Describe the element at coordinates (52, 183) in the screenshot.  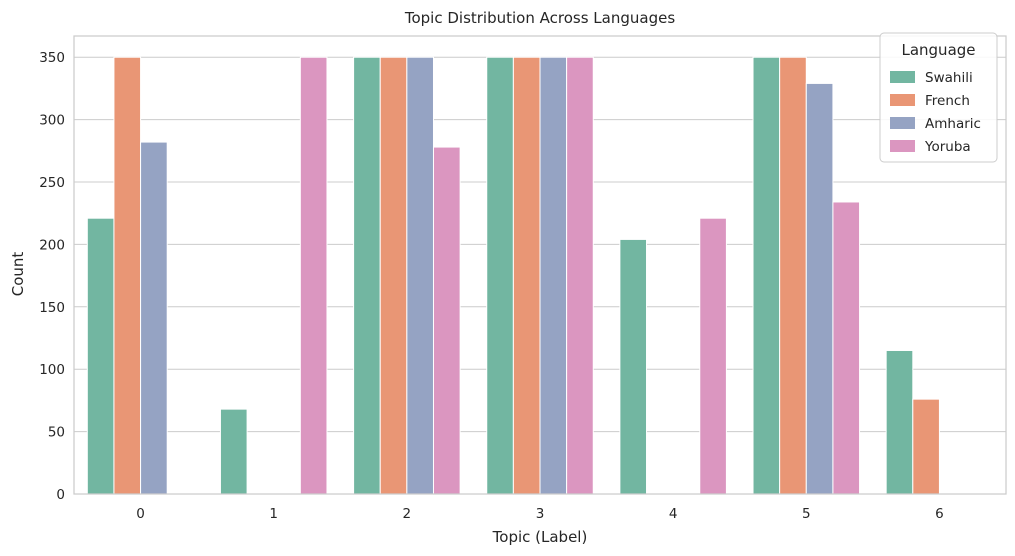
I see `y-tick-label: 250` at that location.